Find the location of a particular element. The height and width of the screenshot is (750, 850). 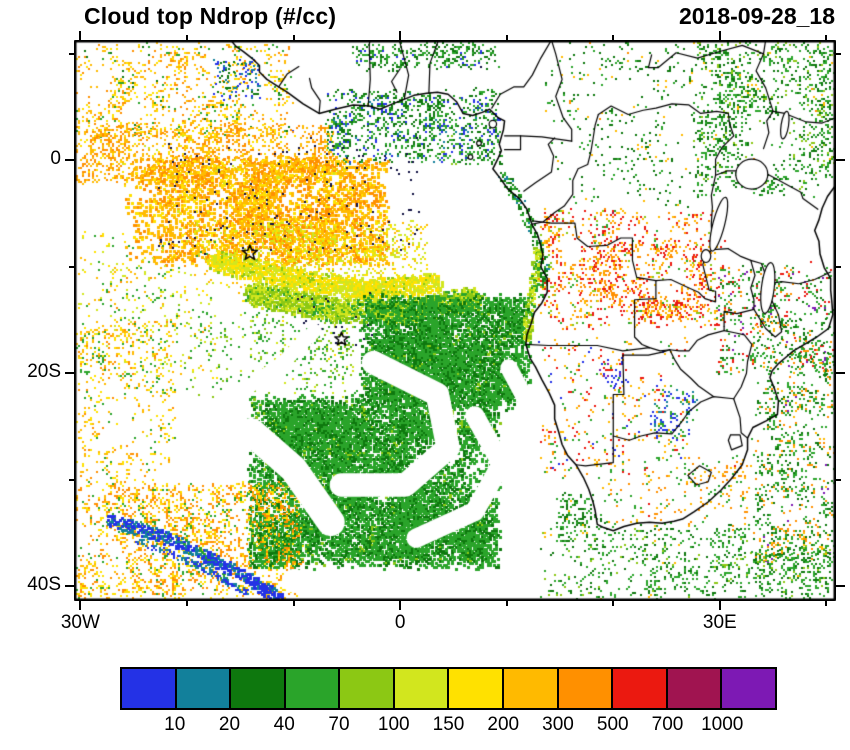

colorbar is located at coordinates (448, 688).